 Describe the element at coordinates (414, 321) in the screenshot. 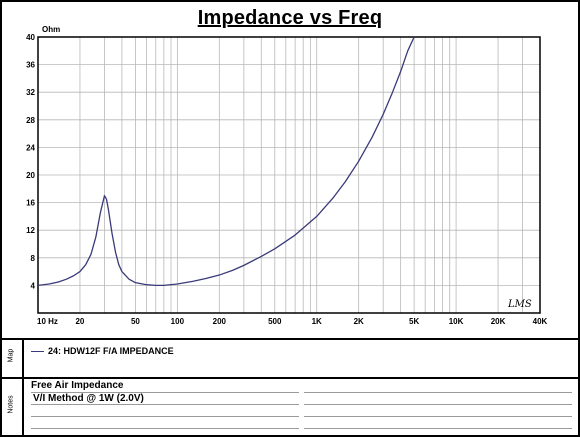

I see `x-tick-label: 5K` at that location.